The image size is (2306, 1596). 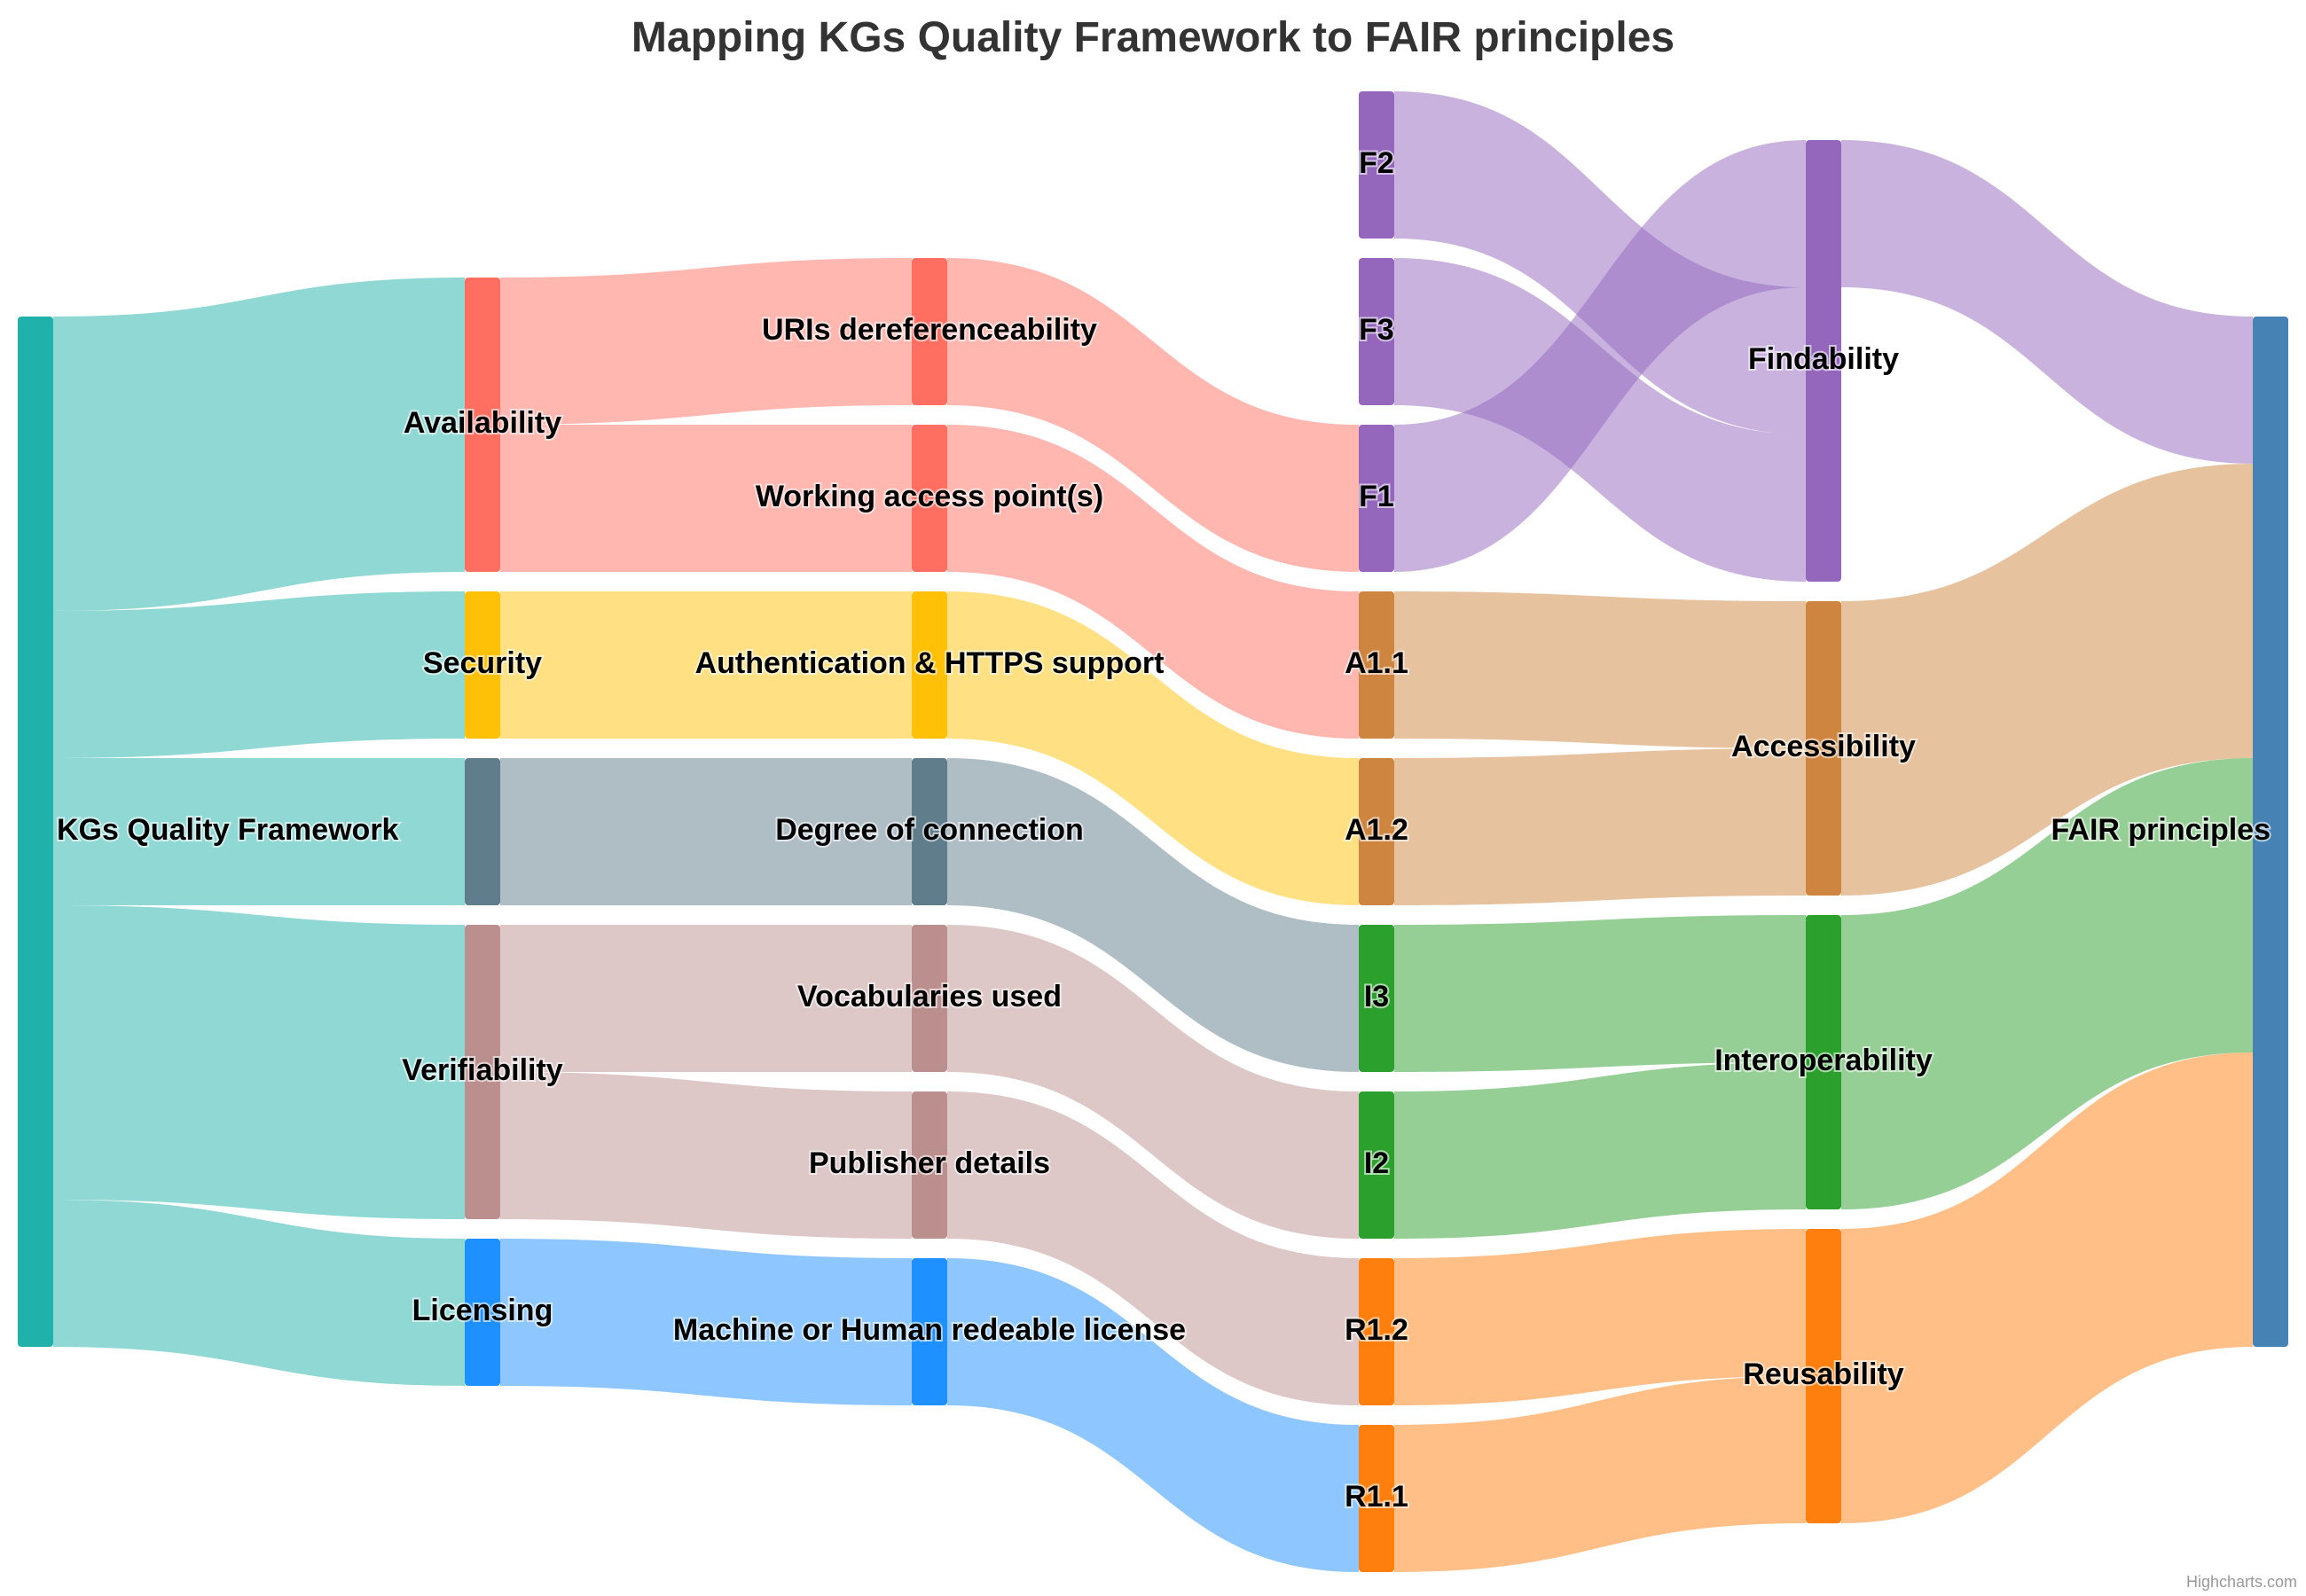 I want to click on node-label: Vocabularies used, so click(x=929, y=997).